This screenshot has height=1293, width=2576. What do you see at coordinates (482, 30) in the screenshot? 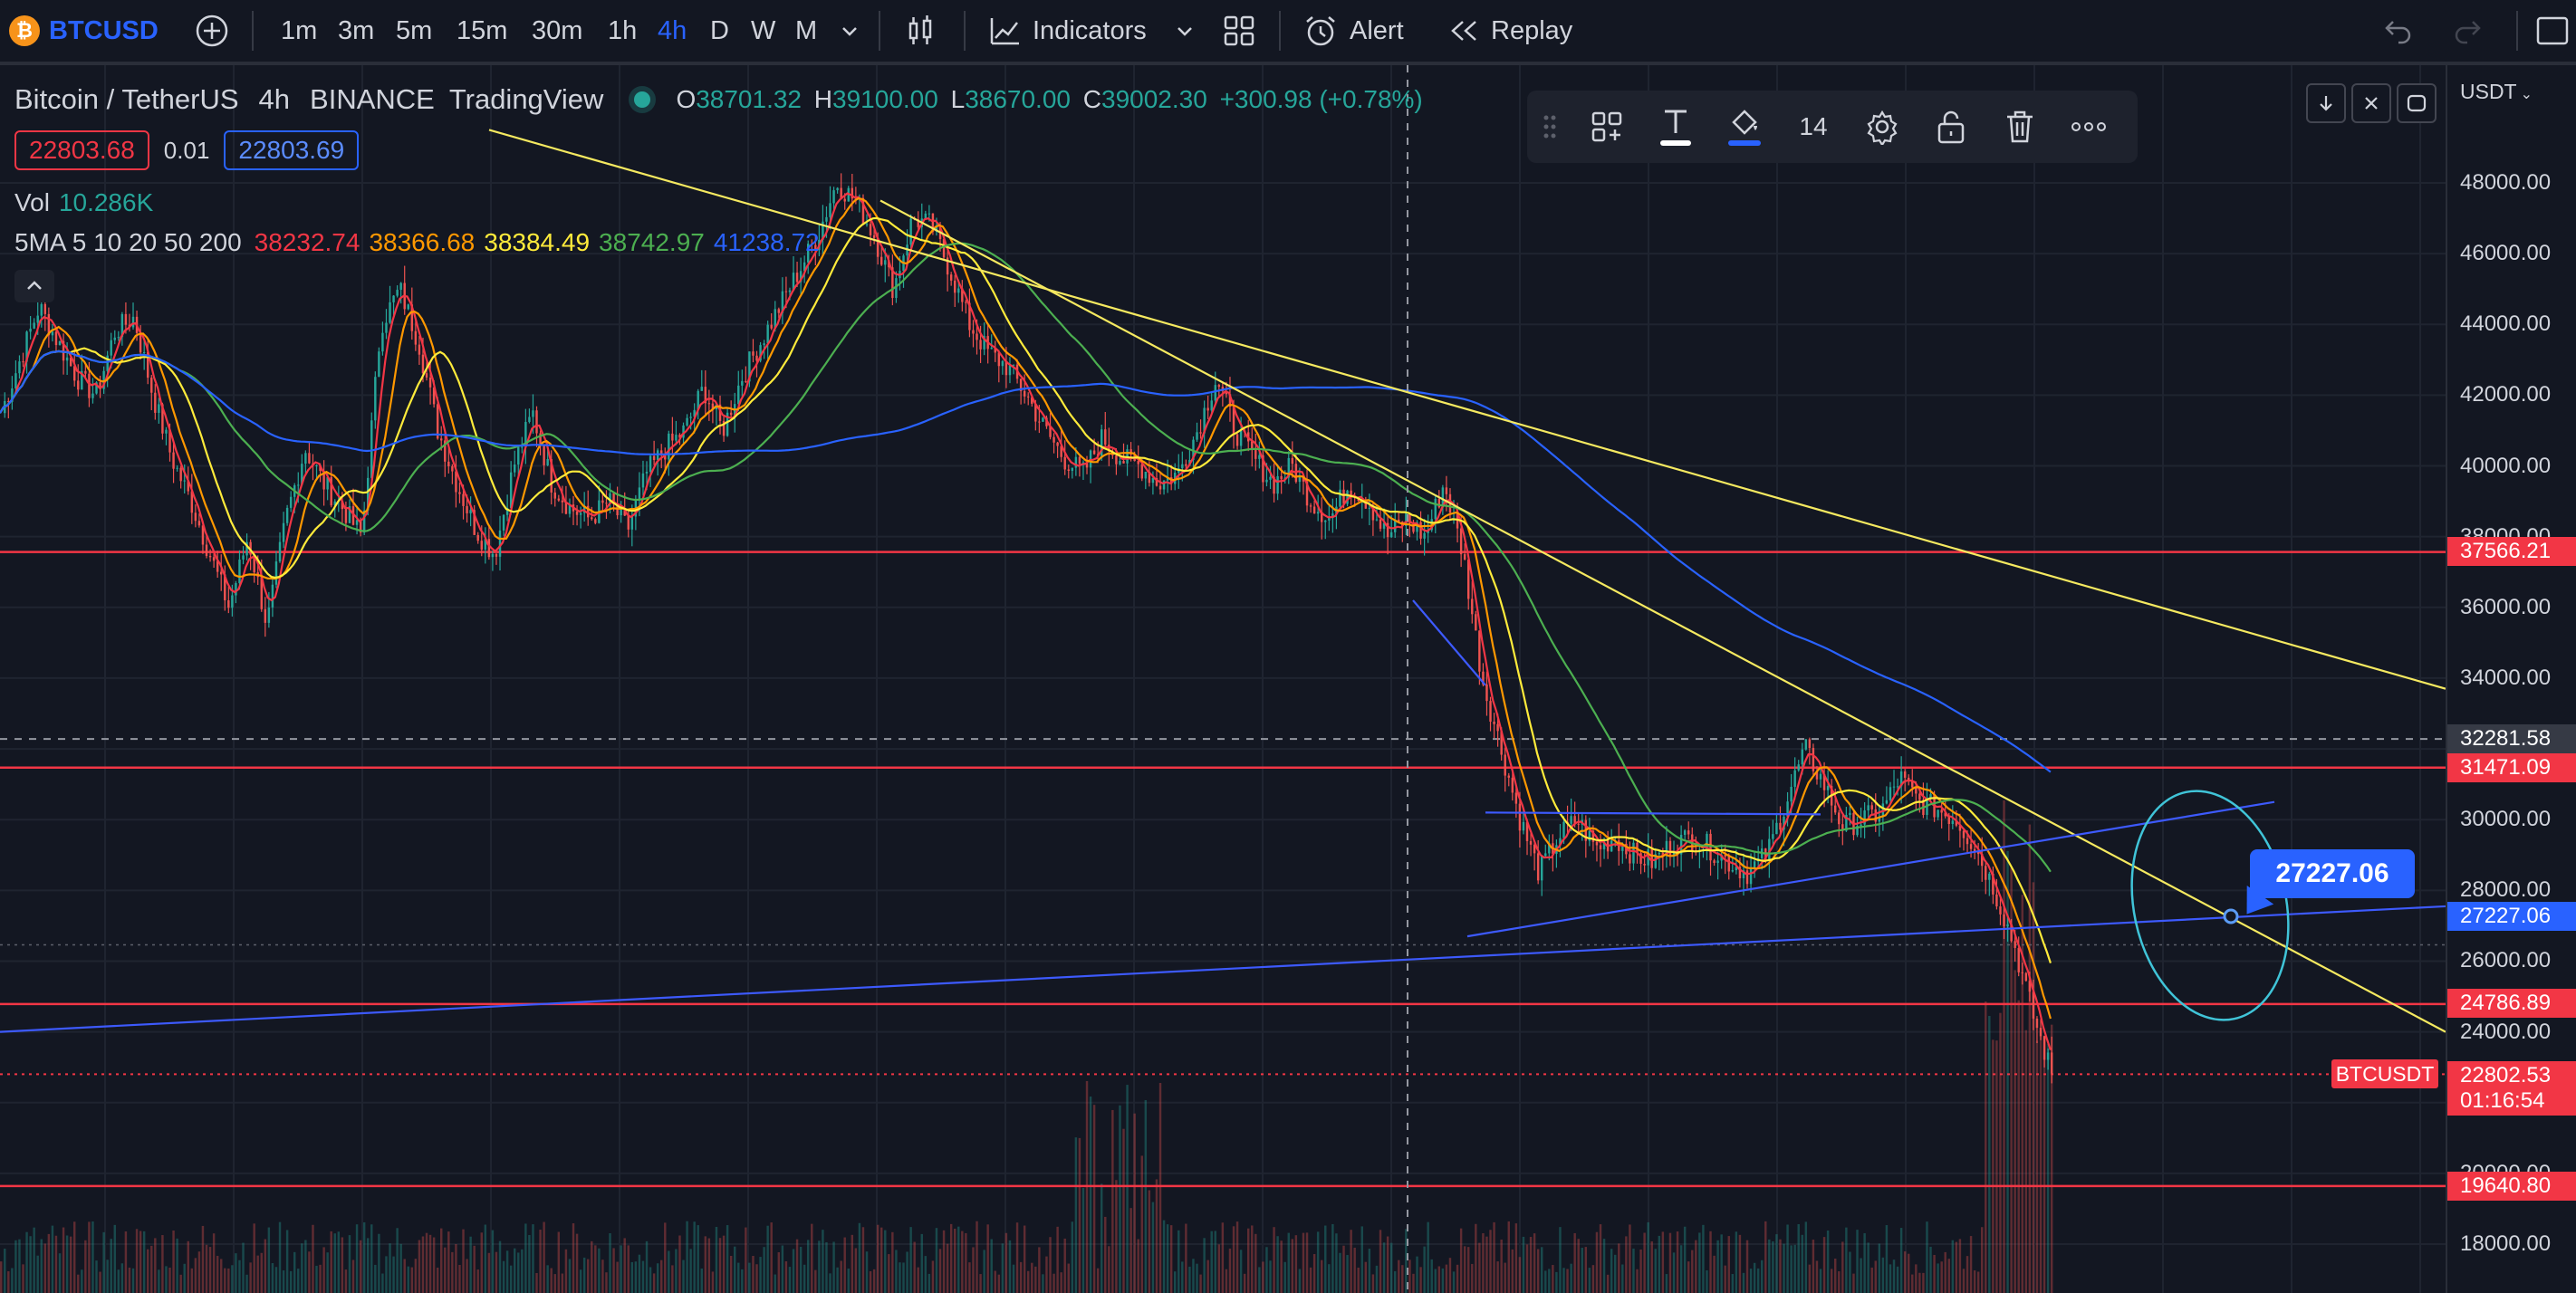
I see `timeframe-15m: 15m` at bounding box center [482, 30].